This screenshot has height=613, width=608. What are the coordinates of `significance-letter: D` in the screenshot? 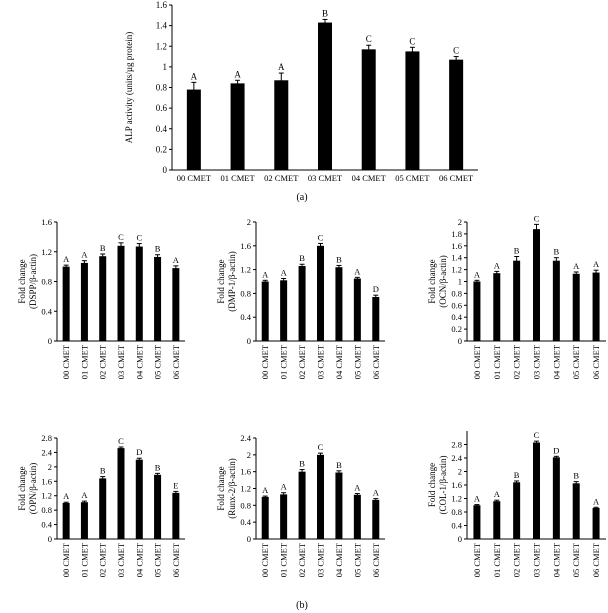 It's located at (139, 452).